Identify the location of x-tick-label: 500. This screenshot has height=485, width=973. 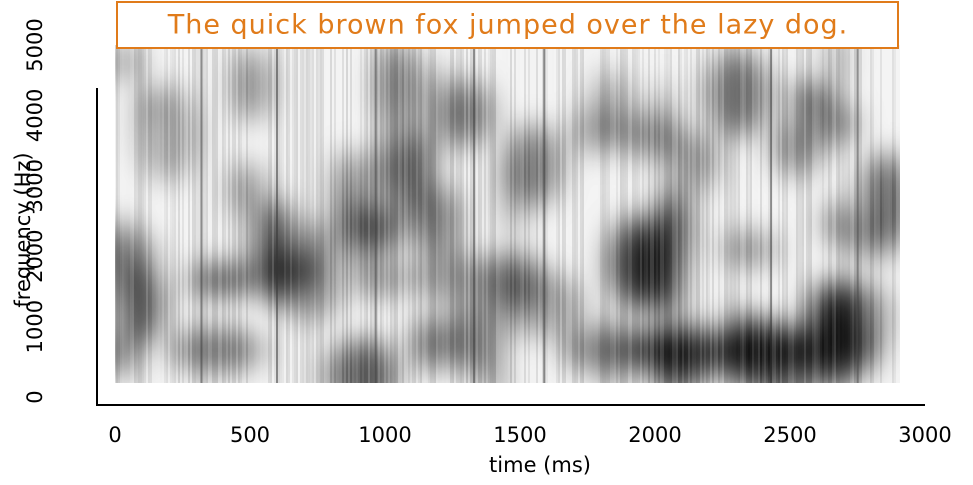
(250, 435).